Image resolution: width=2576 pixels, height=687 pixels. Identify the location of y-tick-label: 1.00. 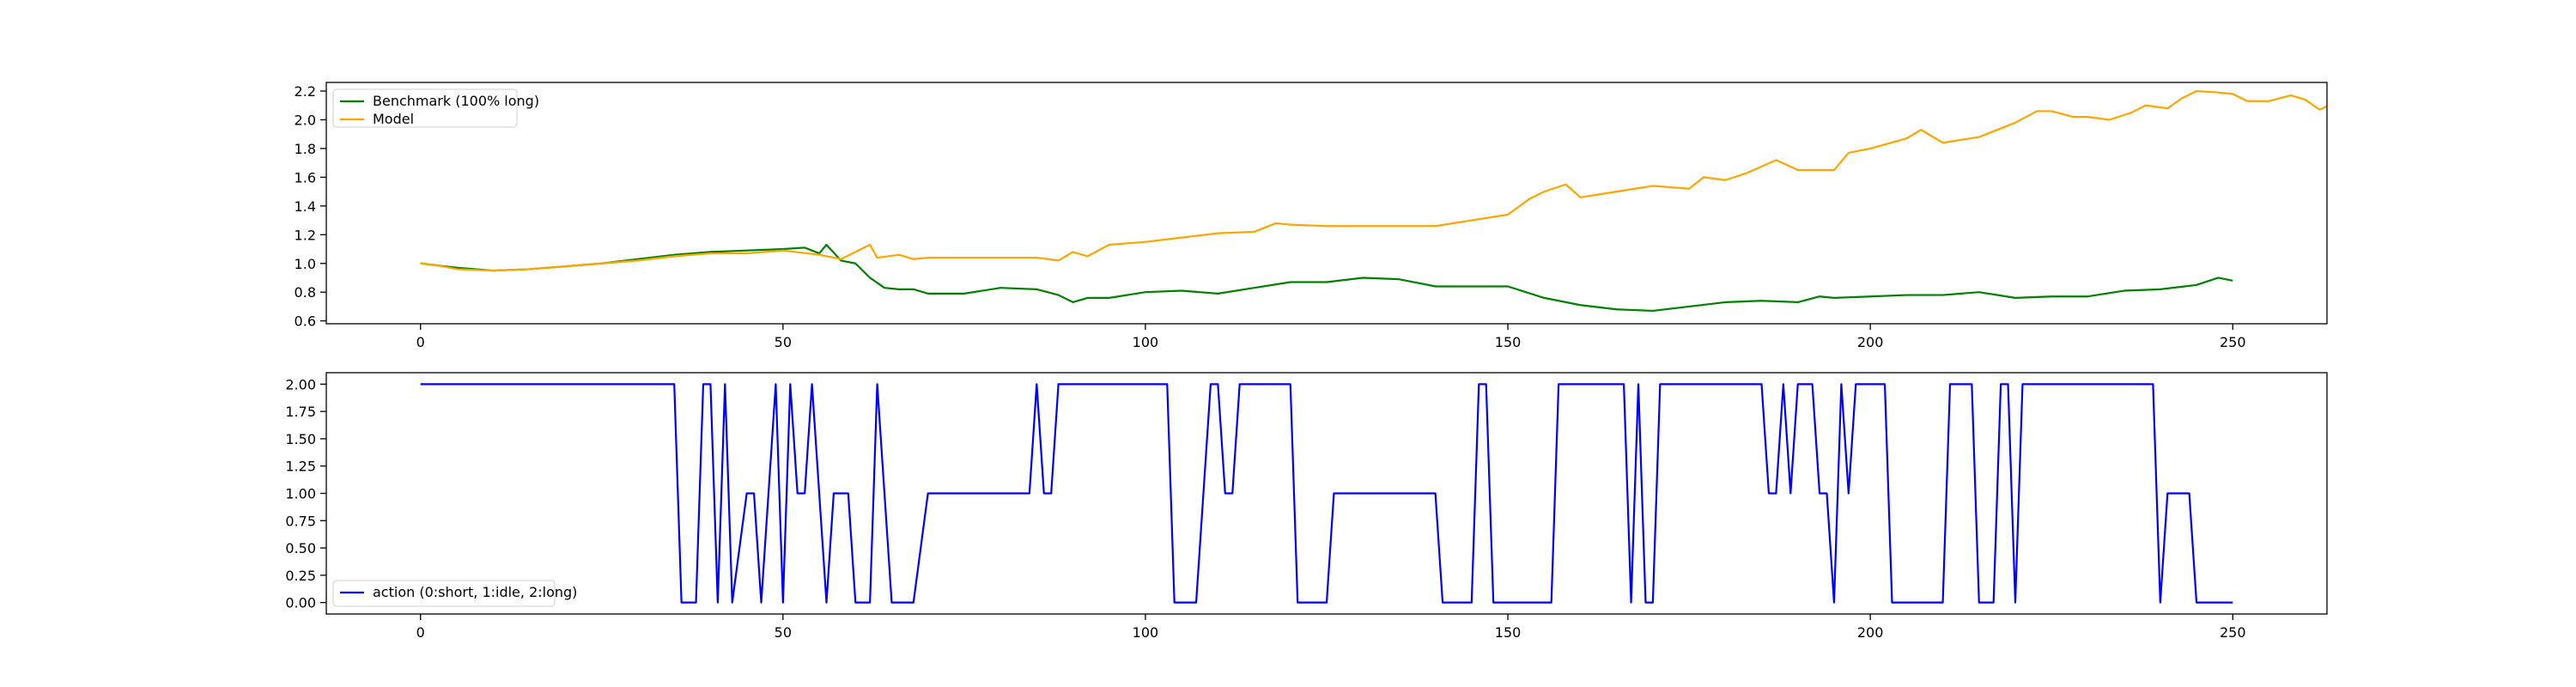
(301, 494).